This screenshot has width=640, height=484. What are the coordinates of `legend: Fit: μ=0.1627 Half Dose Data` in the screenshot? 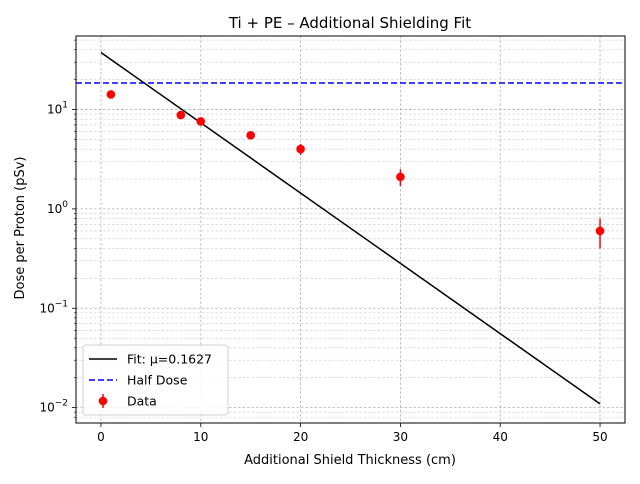 It's located at (155, 380).